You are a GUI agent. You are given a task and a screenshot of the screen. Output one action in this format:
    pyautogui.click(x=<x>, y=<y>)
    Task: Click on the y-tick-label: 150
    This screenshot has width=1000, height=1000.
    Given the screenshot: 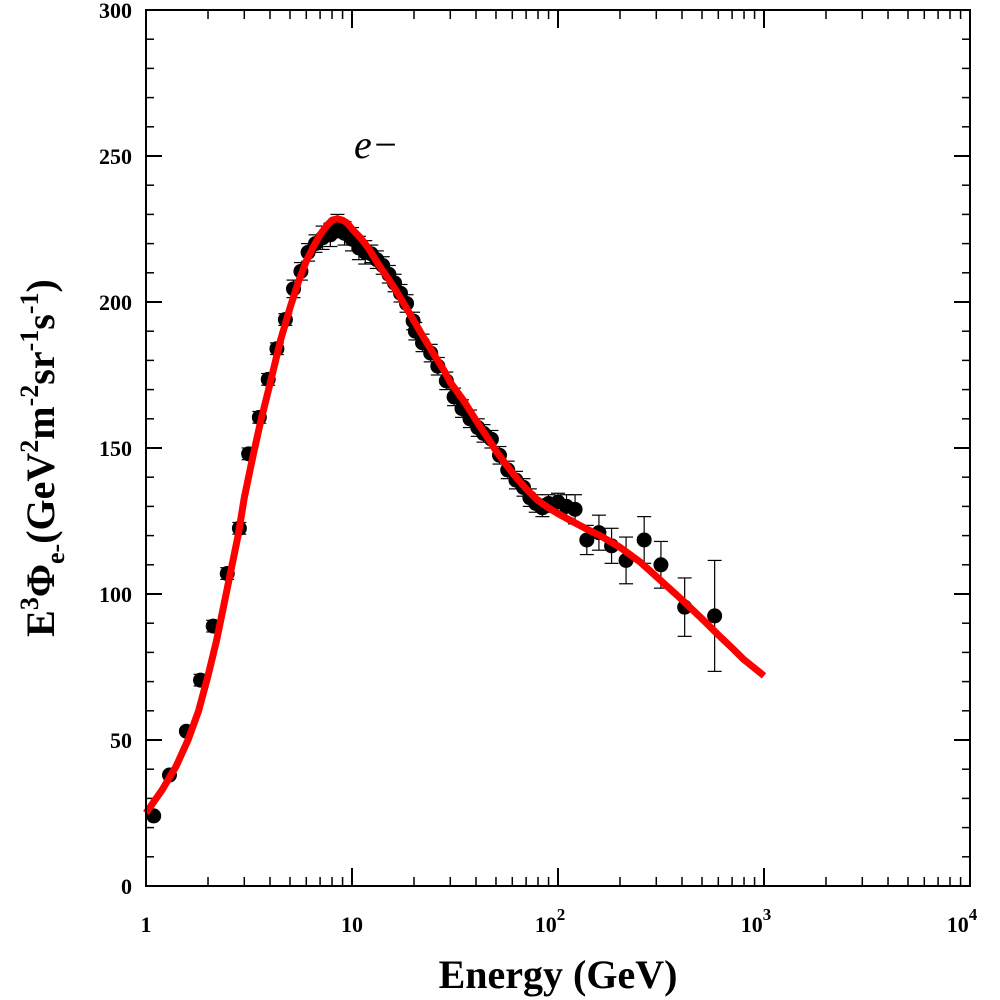 What is the action you would take?
    pyautogui.click(x=115, y=448)
    